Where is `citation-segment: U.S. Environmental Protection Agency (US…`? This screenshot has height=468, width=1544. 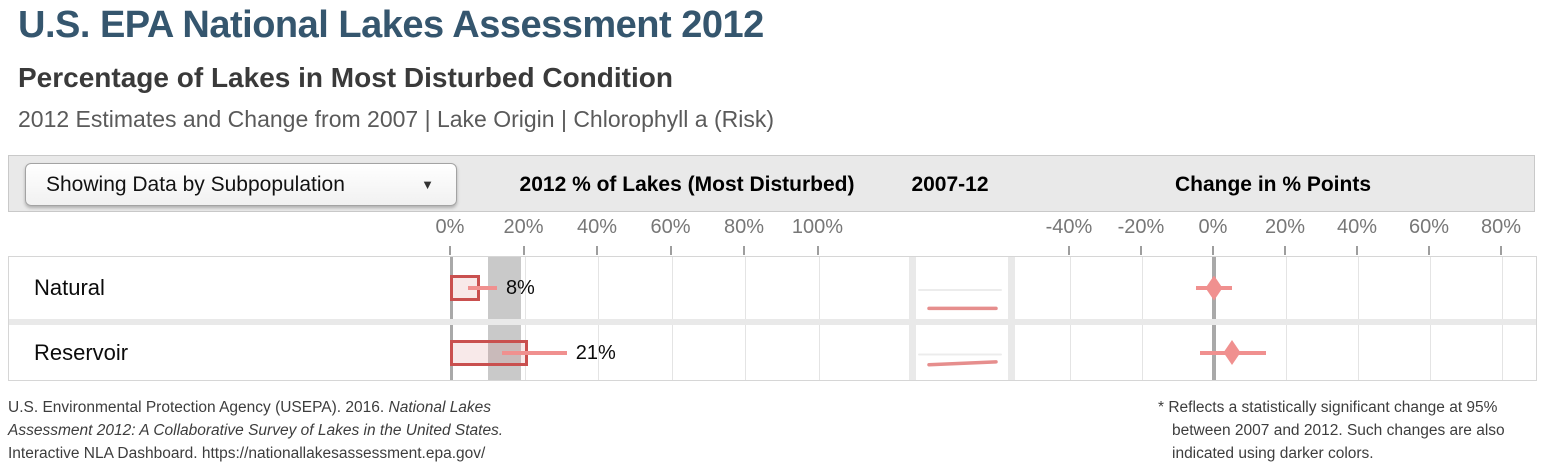 citation-segment: U.S. Environmental Protection Agency (US… is located at coordinates (198, 407).